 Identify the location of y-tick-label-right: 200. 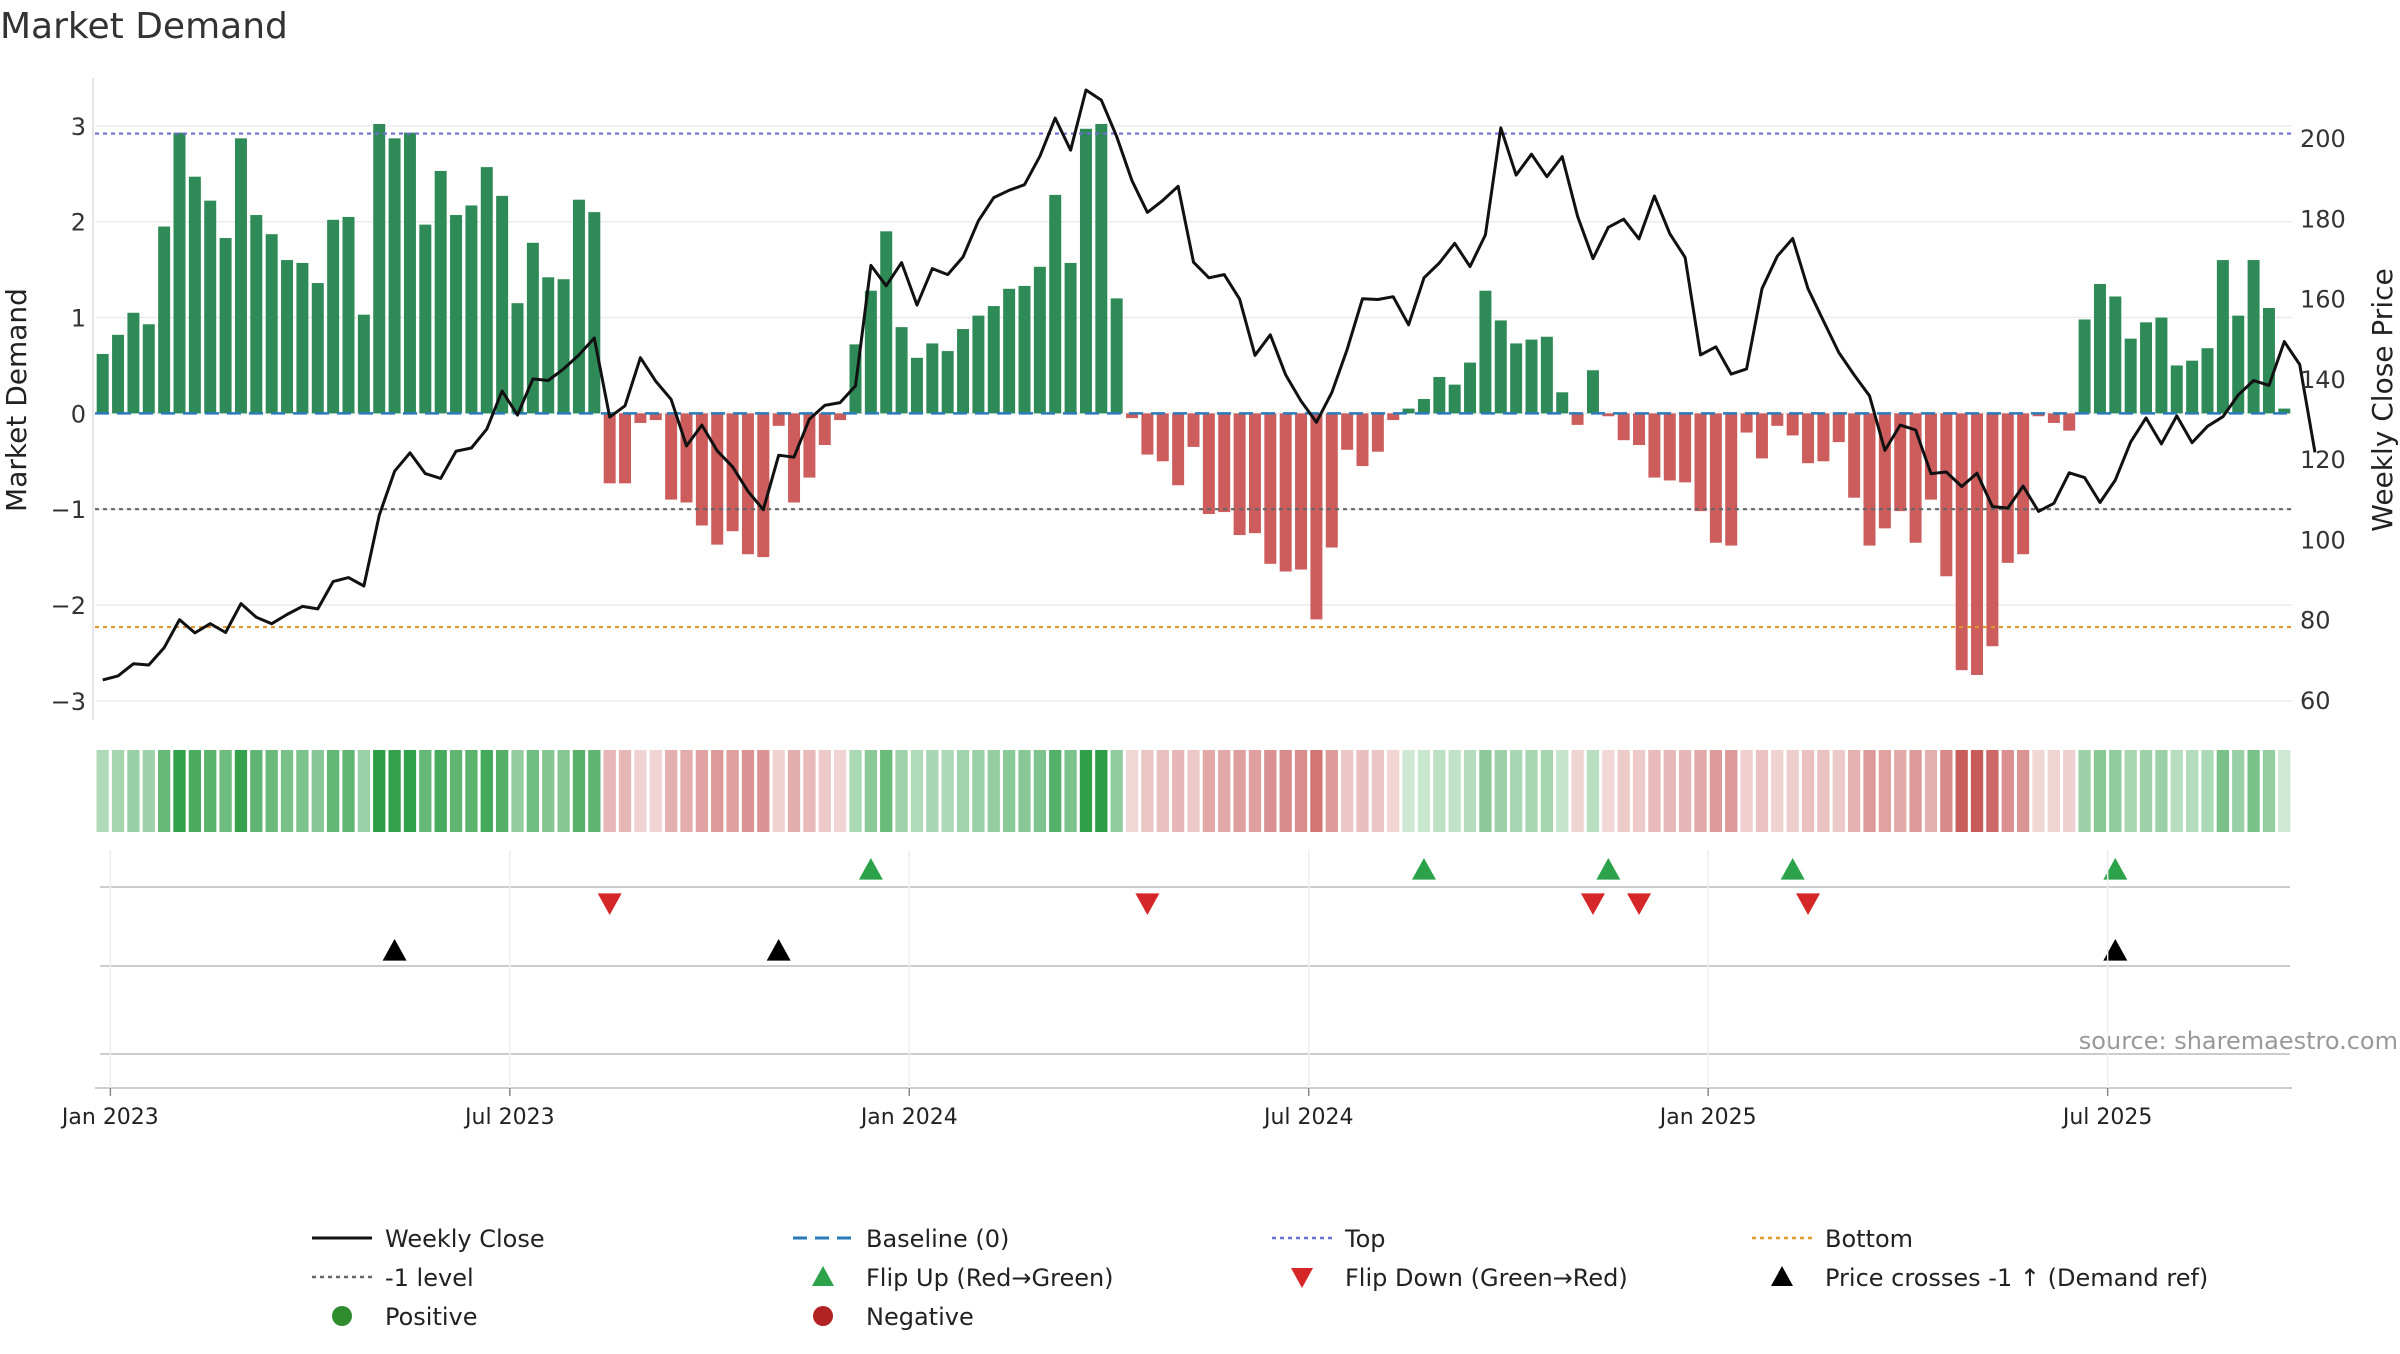
(2323, 139).